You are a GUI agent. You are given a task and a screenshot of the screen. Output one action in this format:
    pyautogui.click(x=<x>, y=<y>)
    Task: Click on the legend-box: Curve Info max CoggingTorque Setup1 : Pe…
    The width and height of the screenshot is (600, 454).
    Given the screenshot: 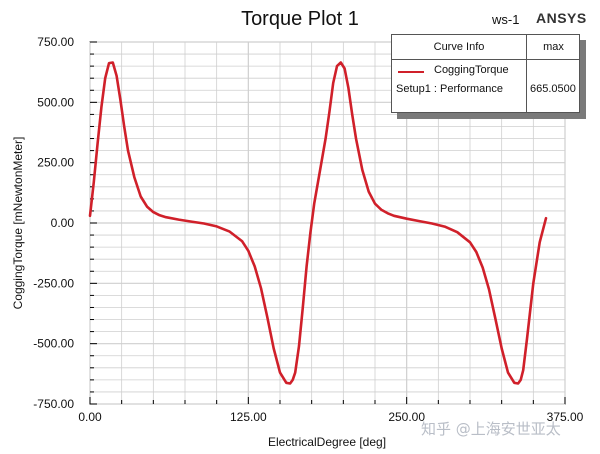 What is the action you would take?
    pyautogui.click(x=485, y=73)
    